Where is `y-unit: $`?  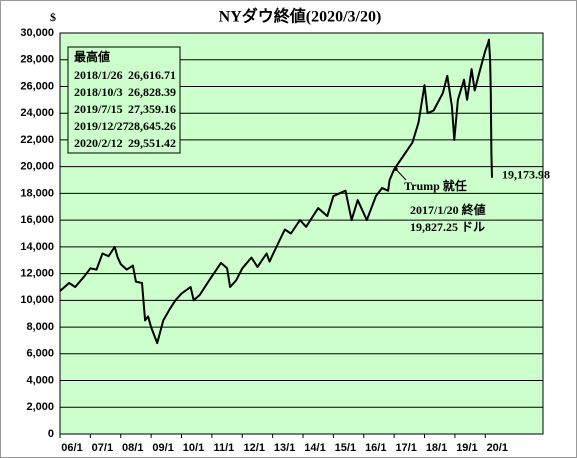 y-unit: $ is located at coordinates (53, 17).